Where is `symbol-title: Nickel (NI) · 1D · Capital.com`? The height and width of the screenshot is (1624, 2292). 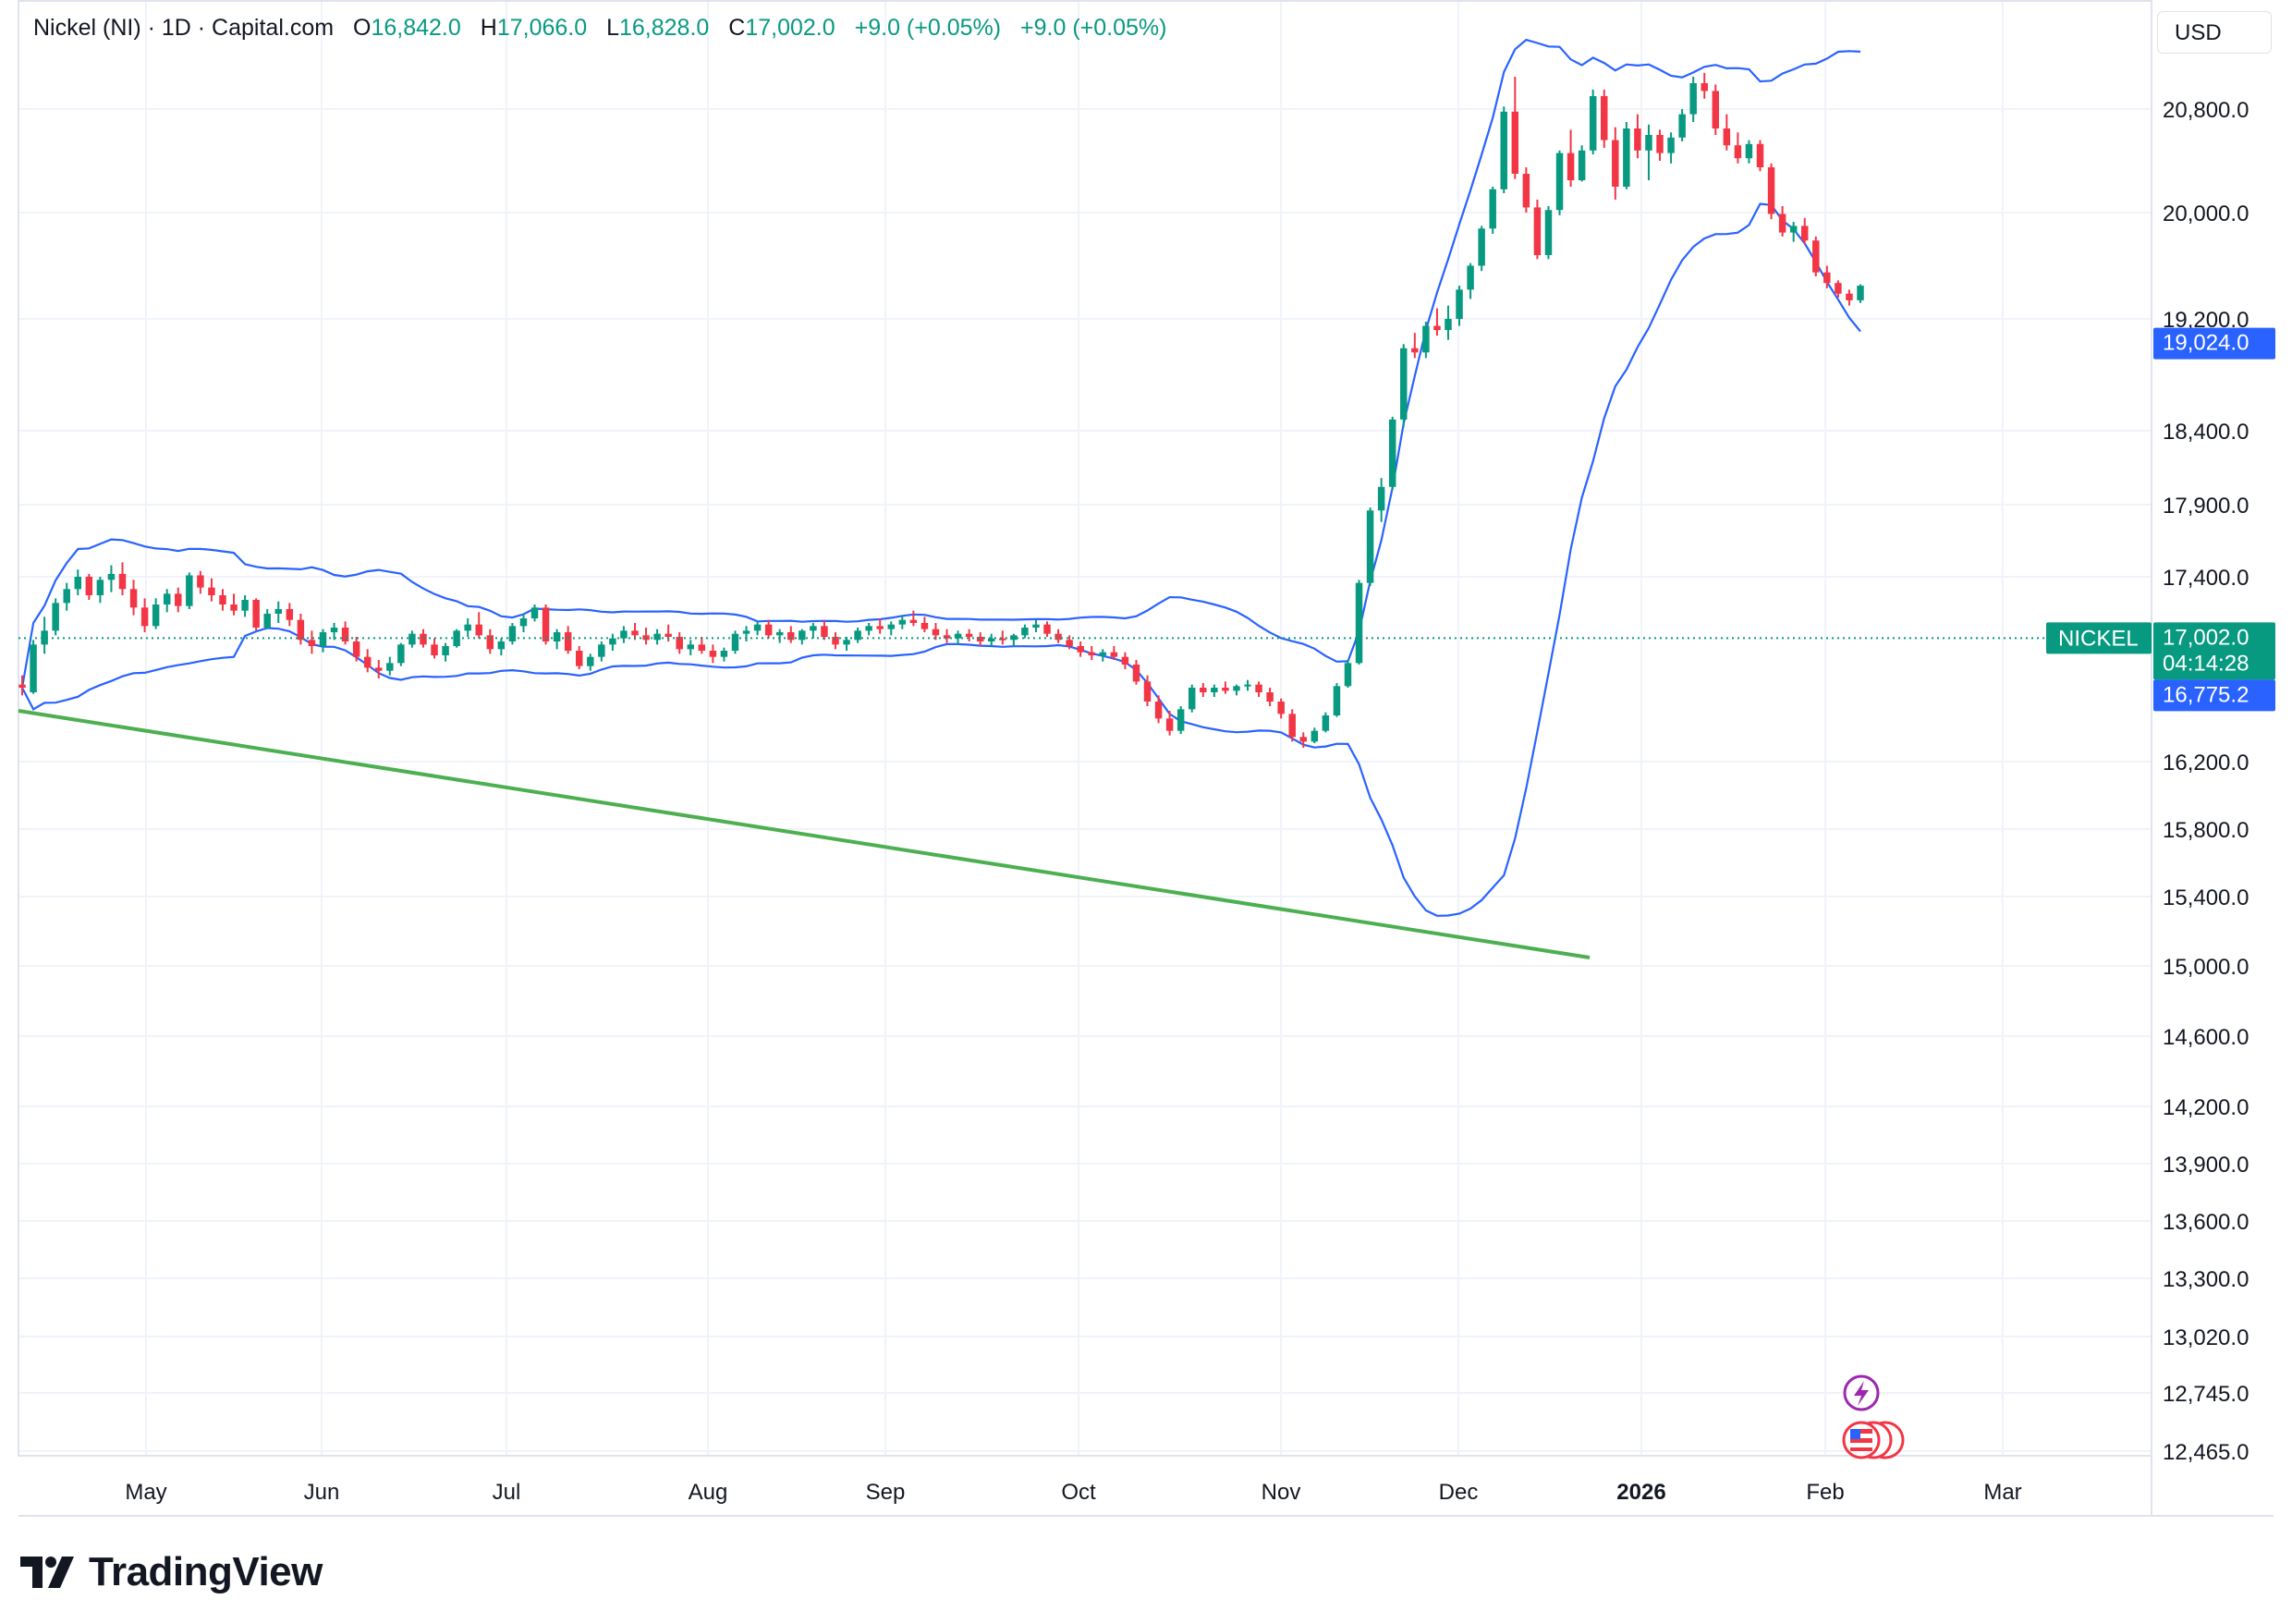 symbol-title: Nickel (NI) · 1D · Capital.com is located at coordinates (184, 28).